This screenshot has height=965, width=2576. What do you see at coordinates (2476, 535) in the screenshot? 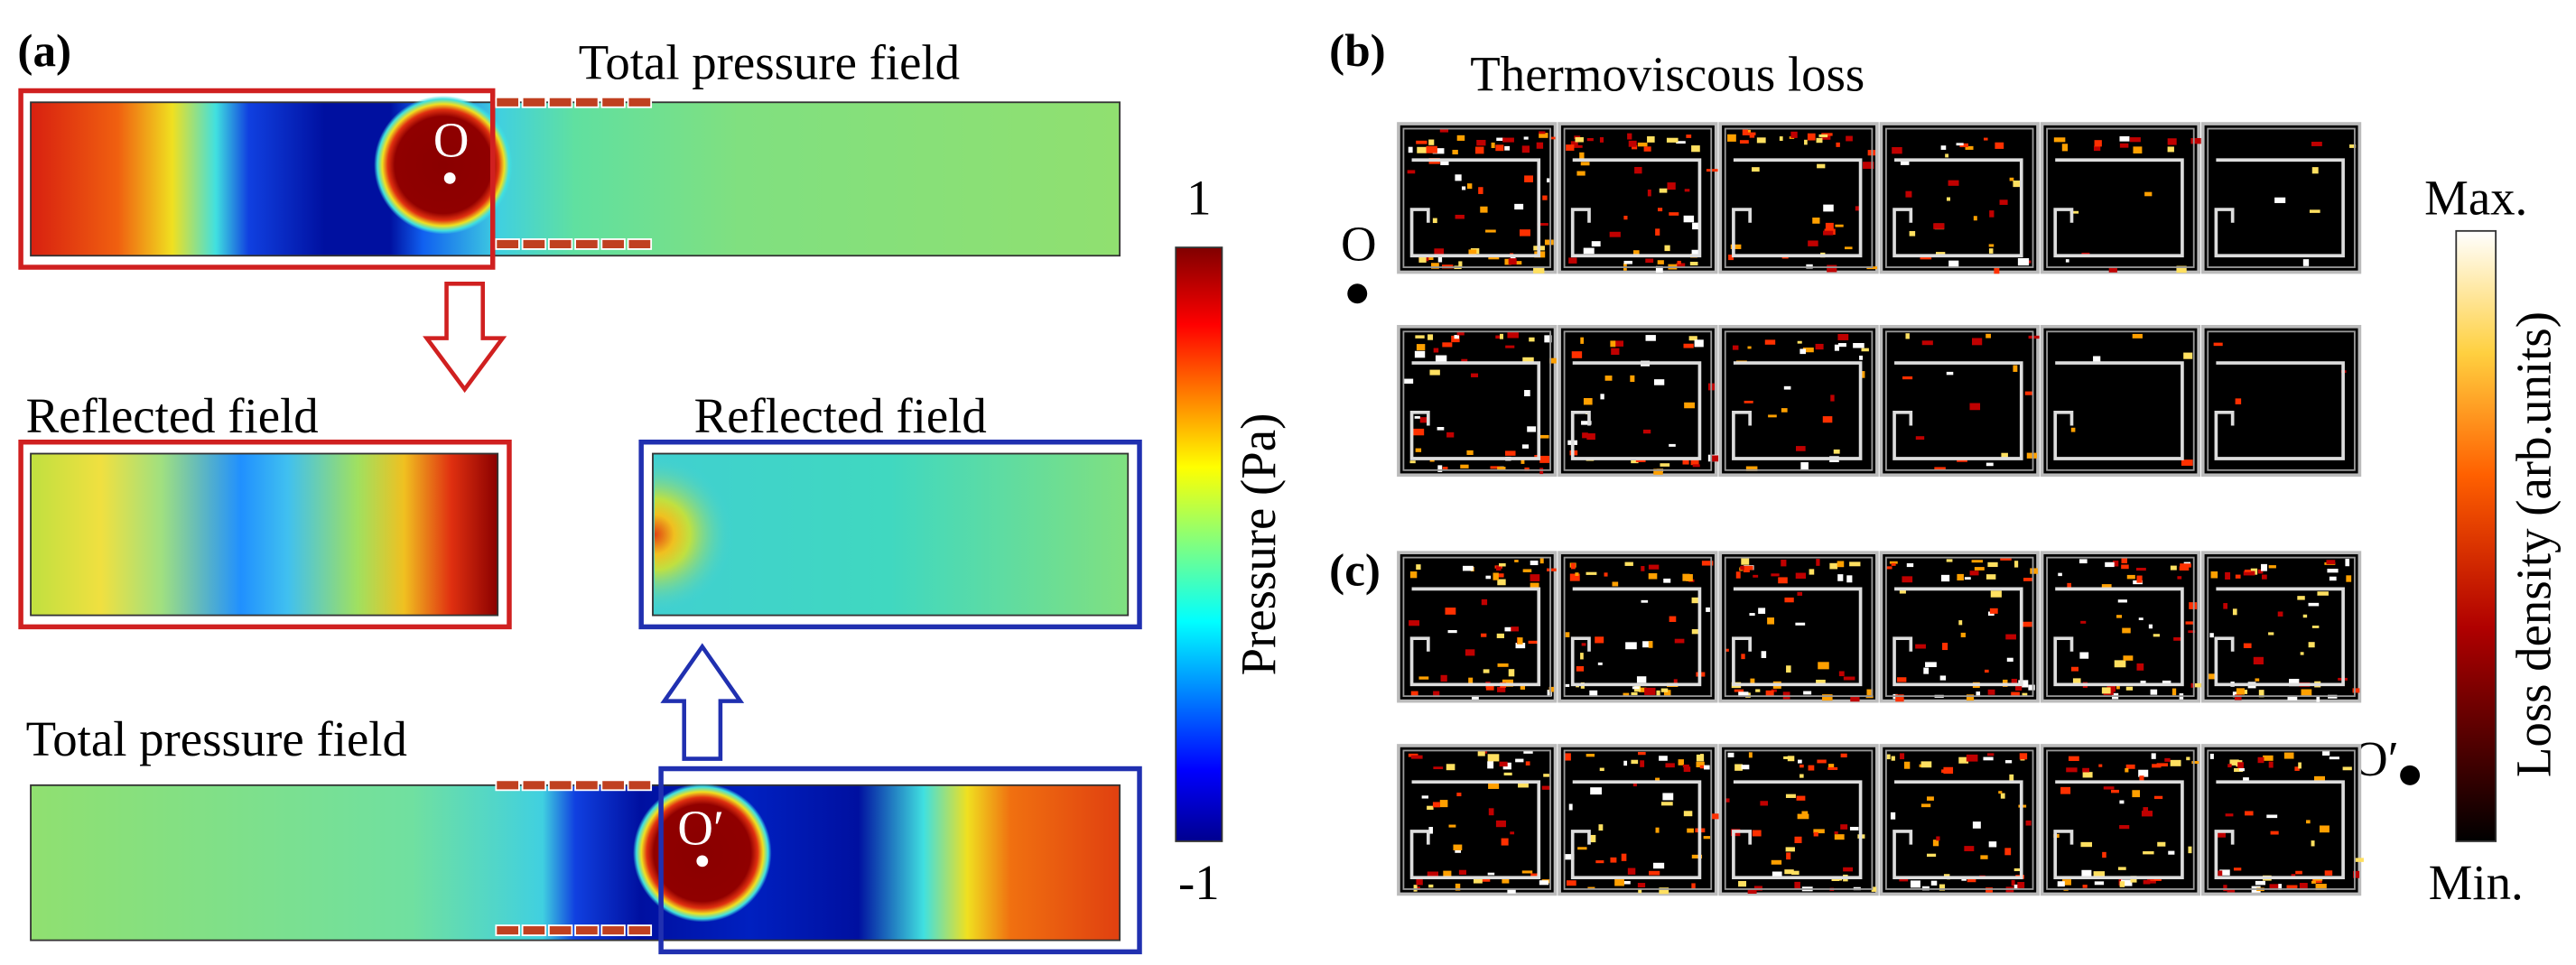
I see `colorbar` at bounding box center [2476, 535].